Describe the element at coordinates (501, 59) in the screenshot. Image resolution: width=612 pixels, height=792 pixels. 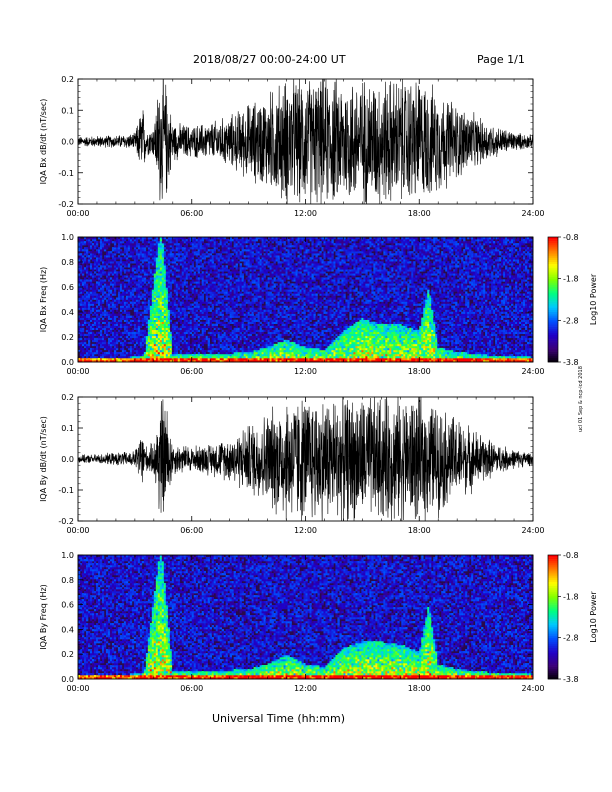
I see `page-indicator: Page 1/1` at that location.